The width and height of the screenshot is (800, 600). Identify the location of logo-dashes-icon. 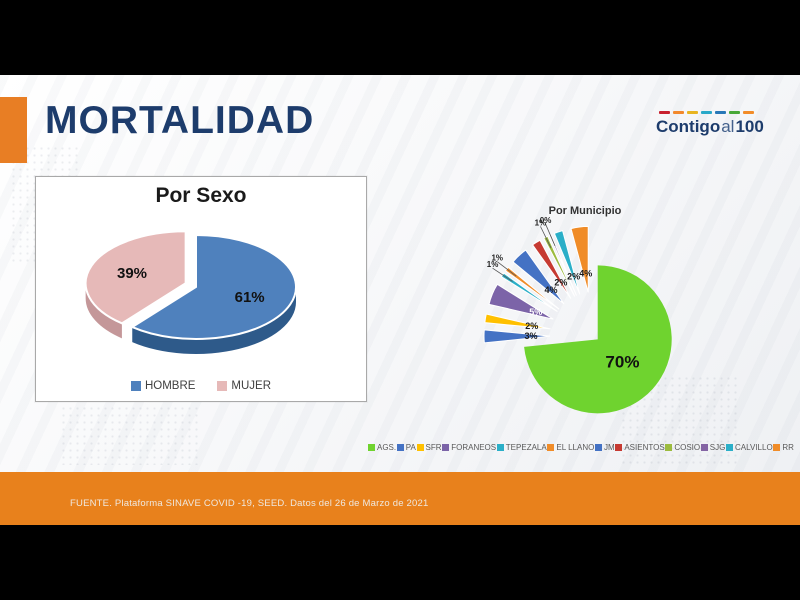
(717, 112).